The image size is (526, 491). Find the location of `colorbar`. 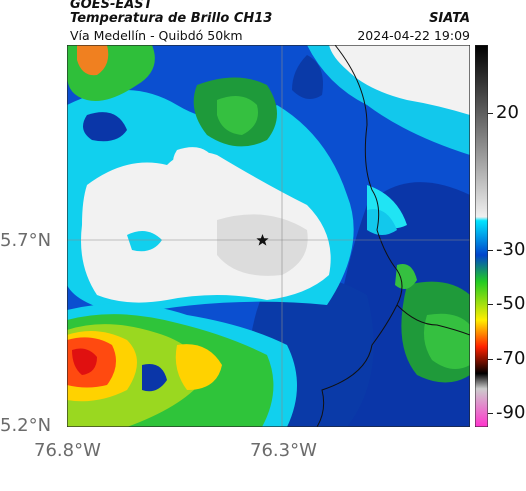

colorbar is located at coordinates (481, 236).